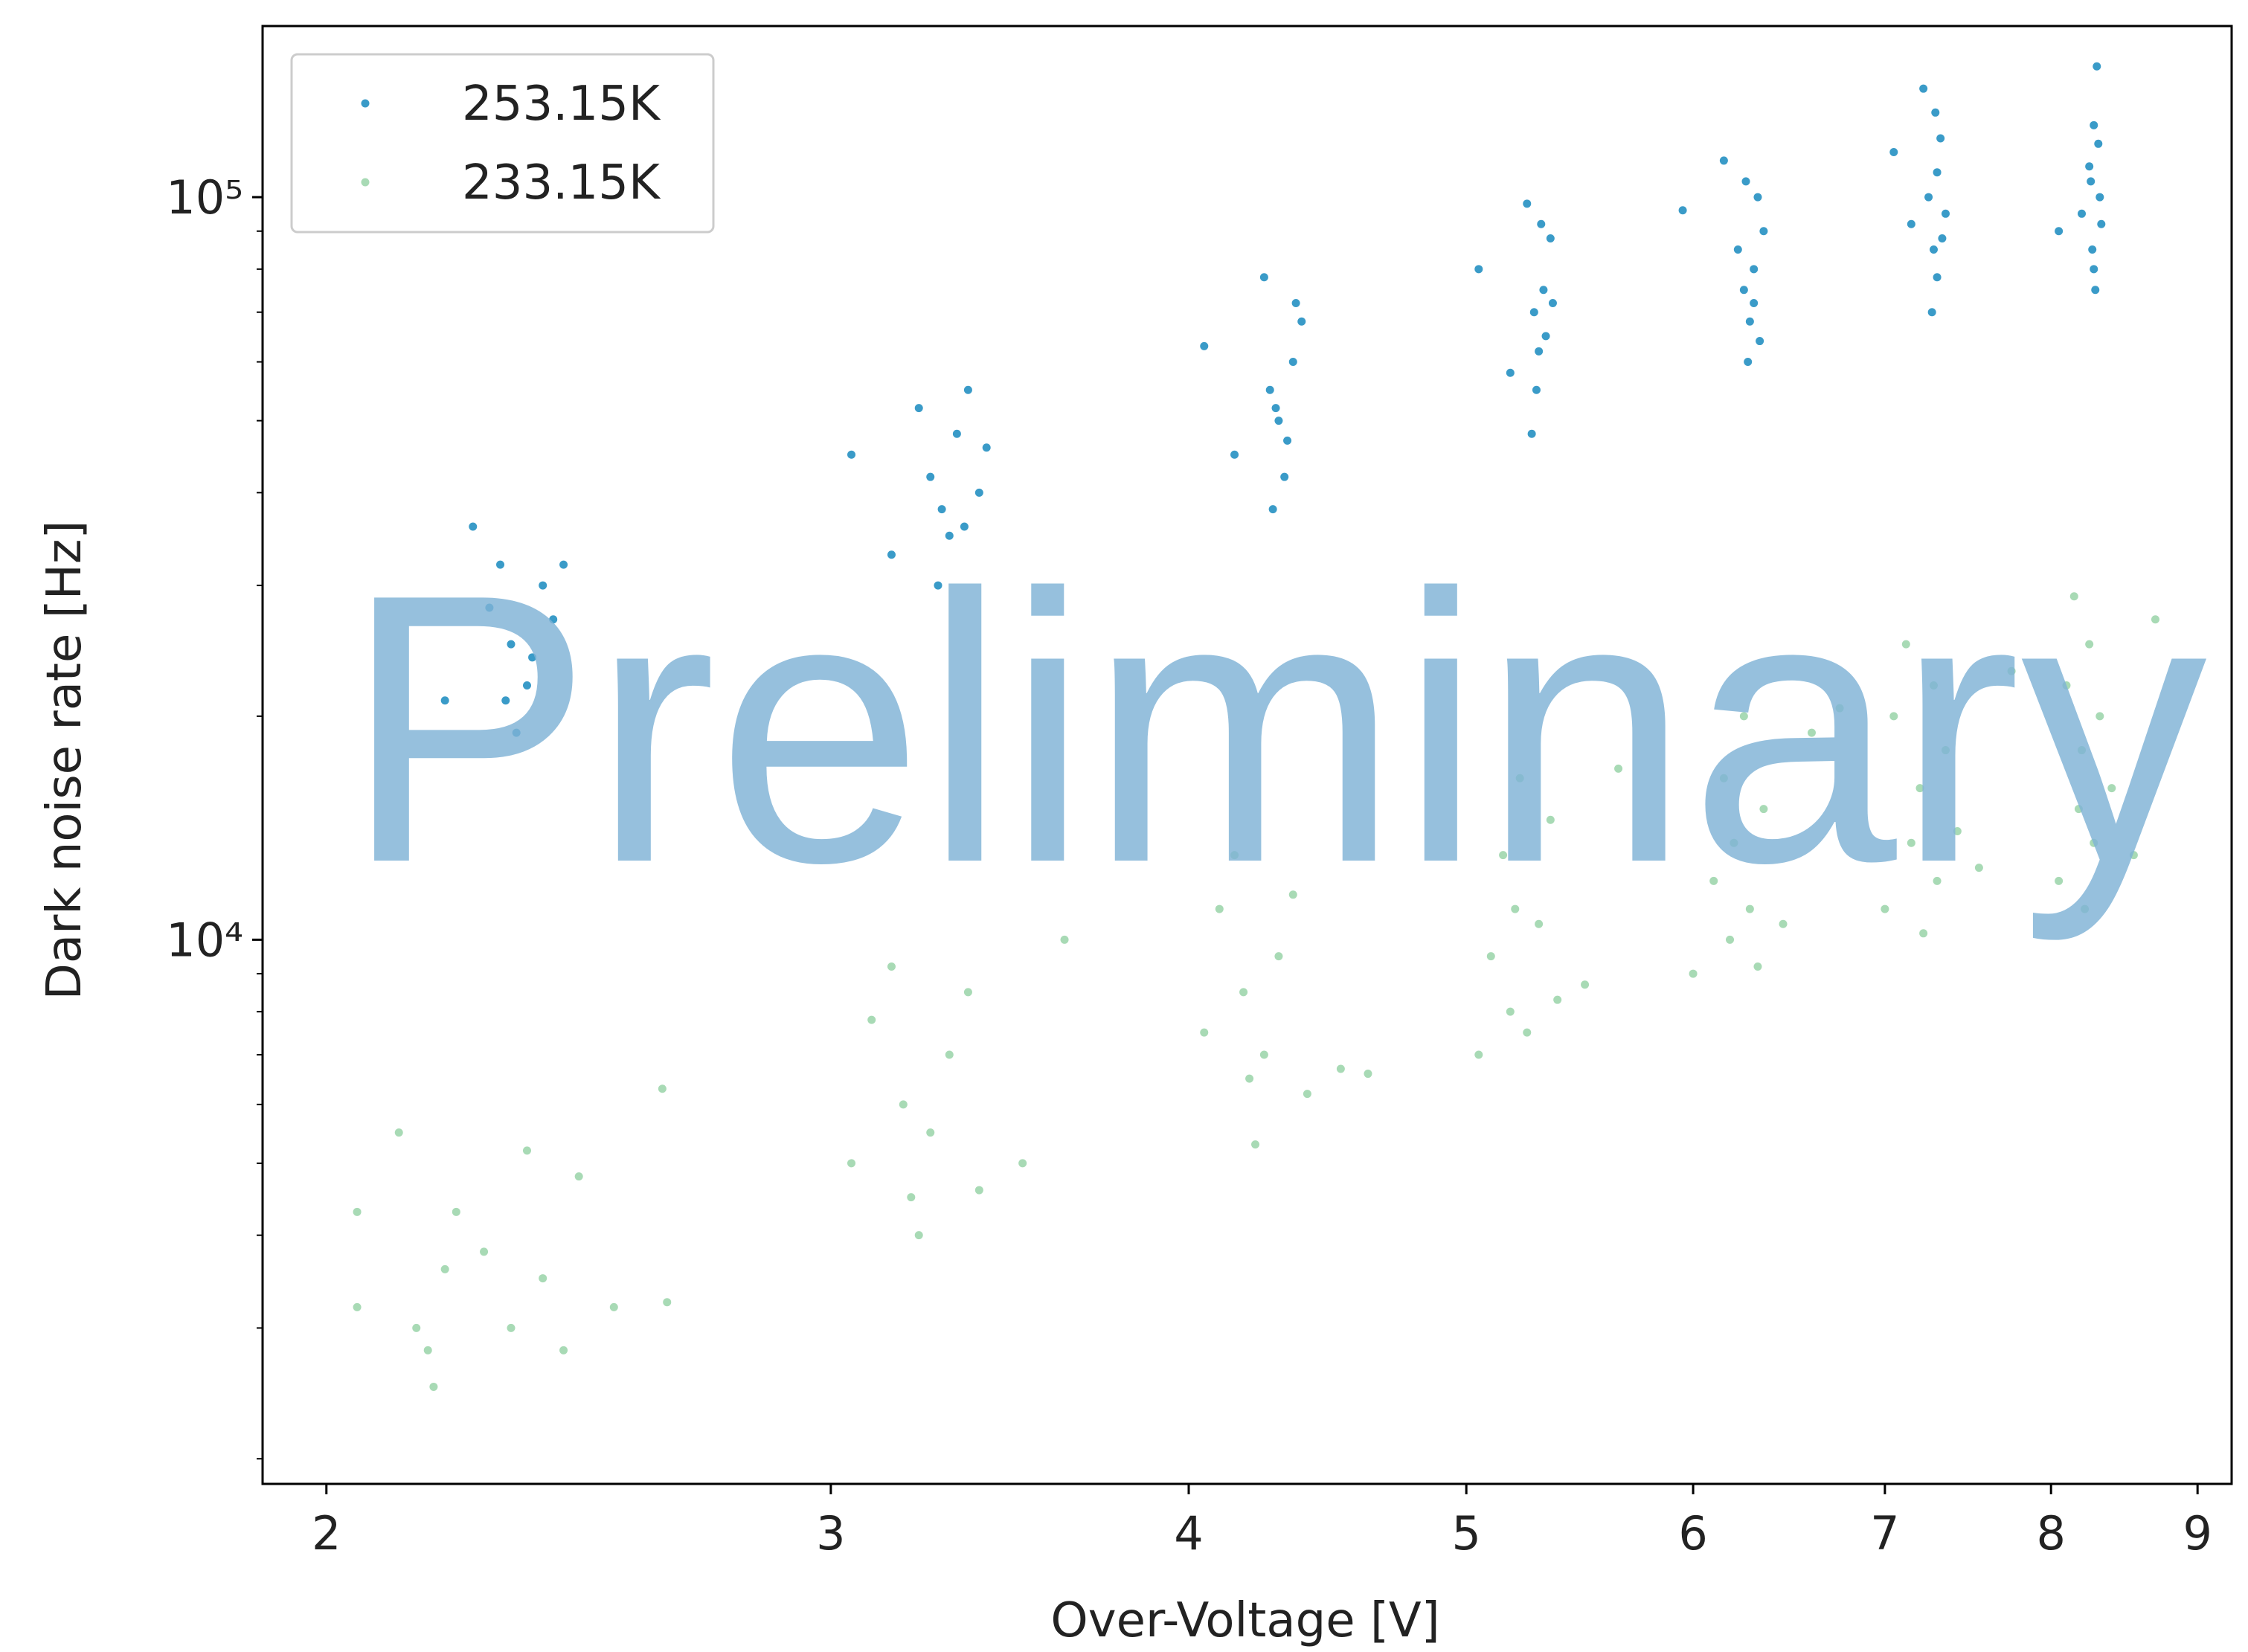 Image resolution: width=2248 pixels, height=1652 pixels. I want to click on legend-box, so click(502, 143).